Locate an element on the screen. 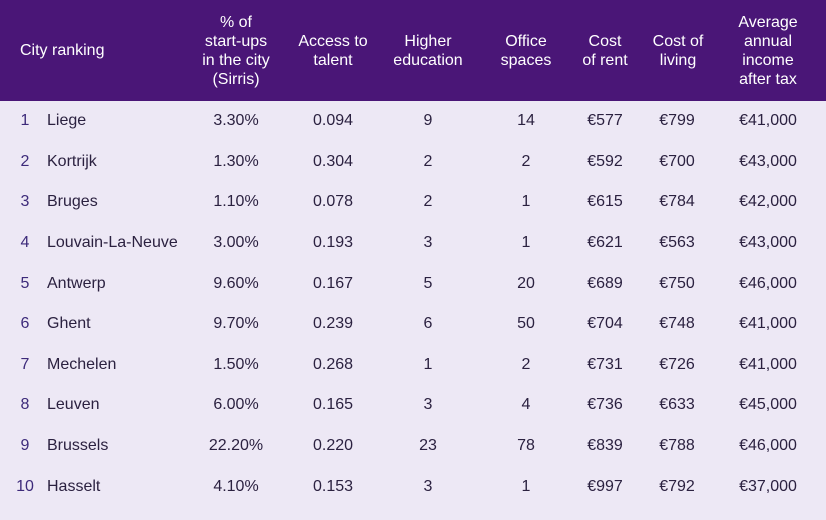  pct-startups-value: 9.60% is located at coordinates (236, 283).